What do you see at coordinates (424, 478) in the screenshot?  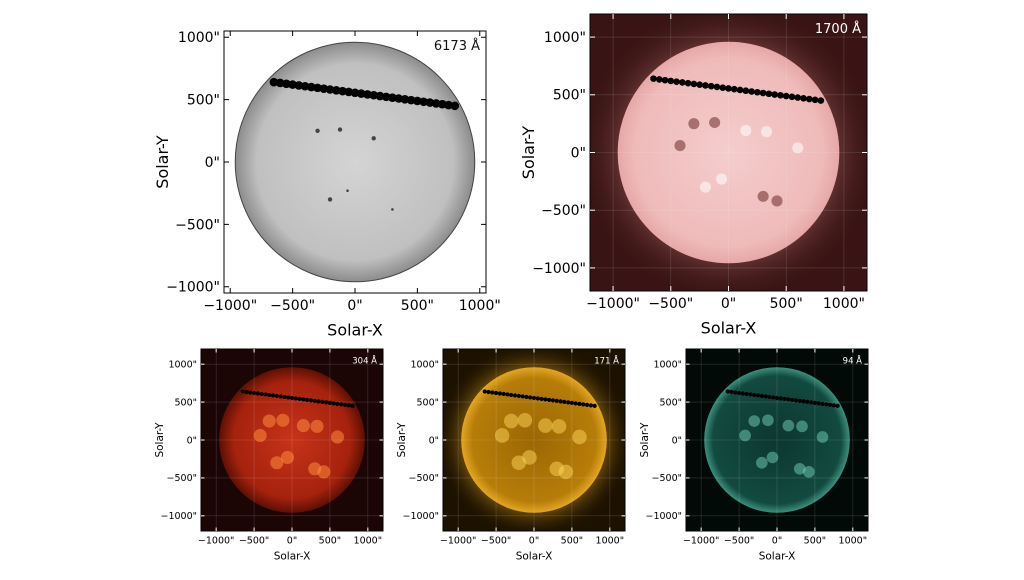 I see `y-tick-label: −500"` at bounding box center [424, 478].